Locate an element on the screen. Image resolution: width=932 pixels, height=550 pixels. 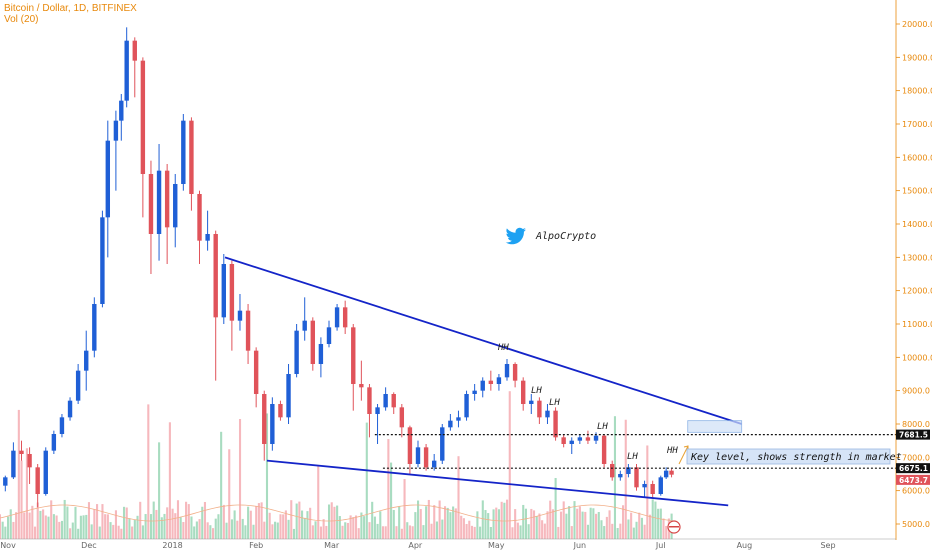
time-tick-label: May is located at coordinates (496, 545).